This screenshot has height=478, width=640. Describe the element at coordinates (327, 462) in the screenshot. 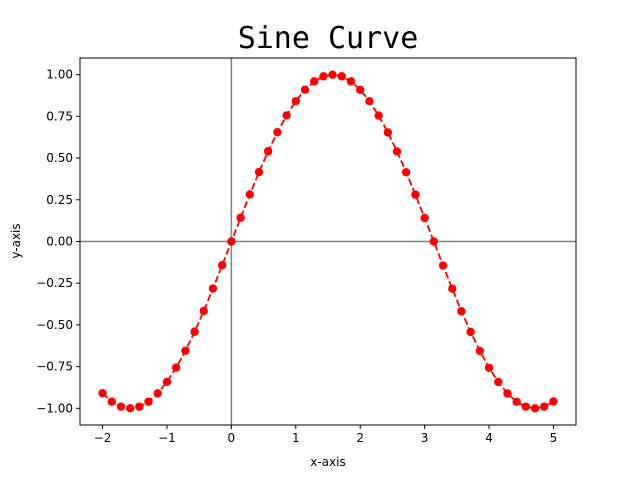

I see `x-axis-label: x-axis` at that location.